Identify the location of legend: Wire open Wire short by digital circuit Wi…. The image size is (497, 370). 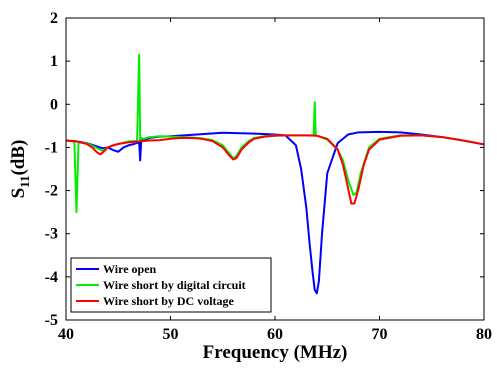
(171, 285).